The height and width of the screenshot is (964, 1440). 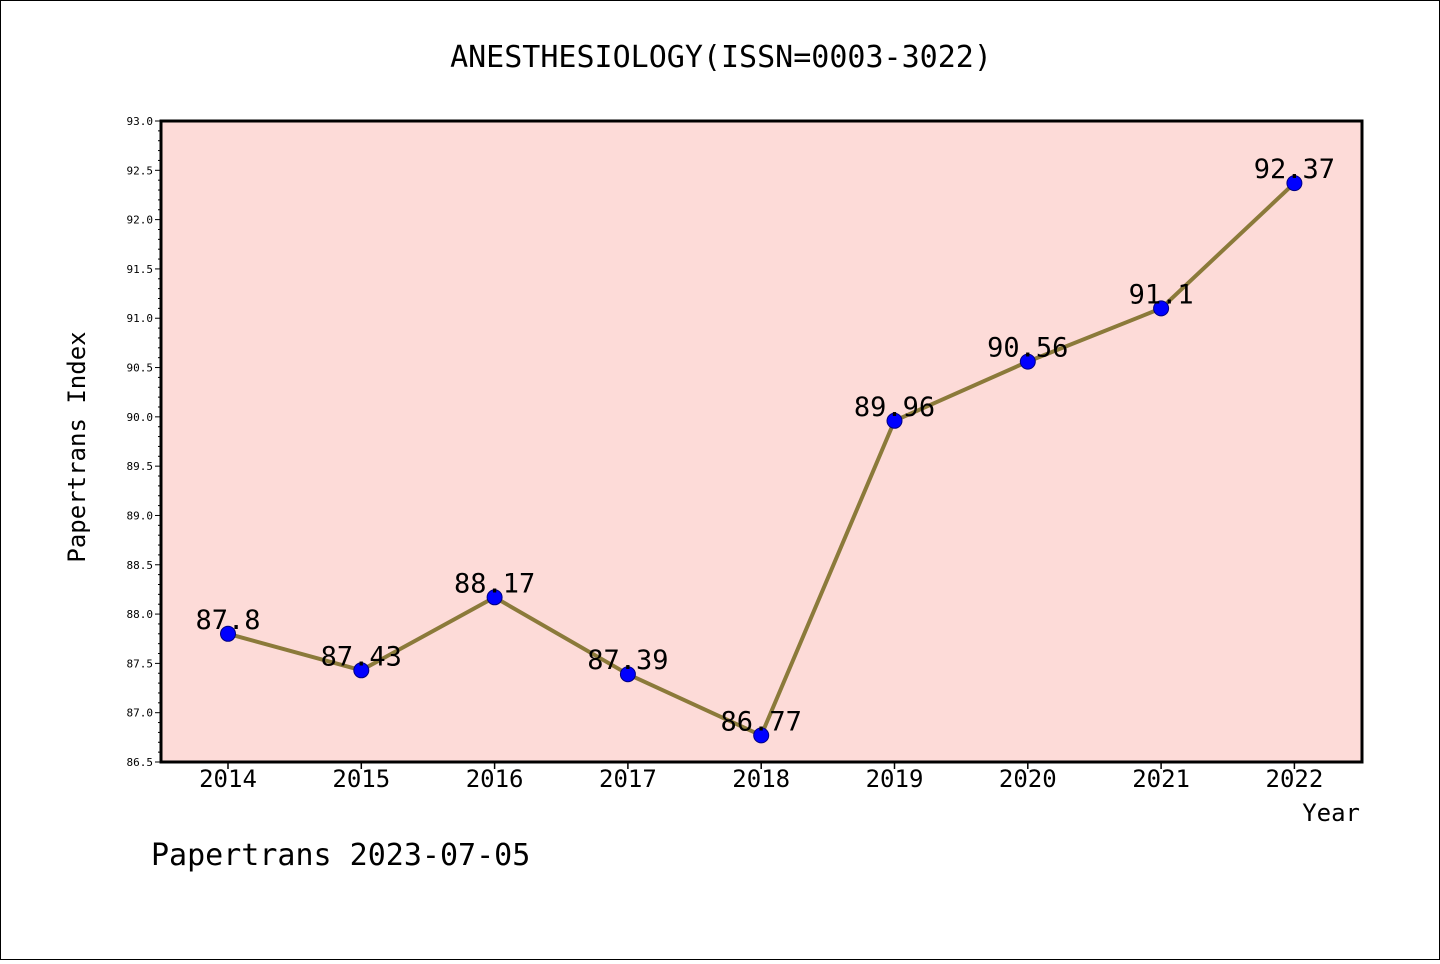 I want to click on y-tick-label: 90.5, so click(x=140, y=368).